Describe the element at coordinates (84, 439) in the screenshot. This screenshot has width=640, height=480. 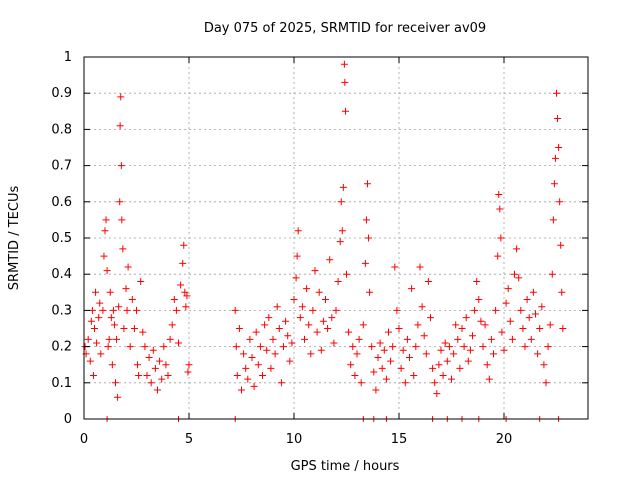
I see `x-tick-label: 0` at that location.